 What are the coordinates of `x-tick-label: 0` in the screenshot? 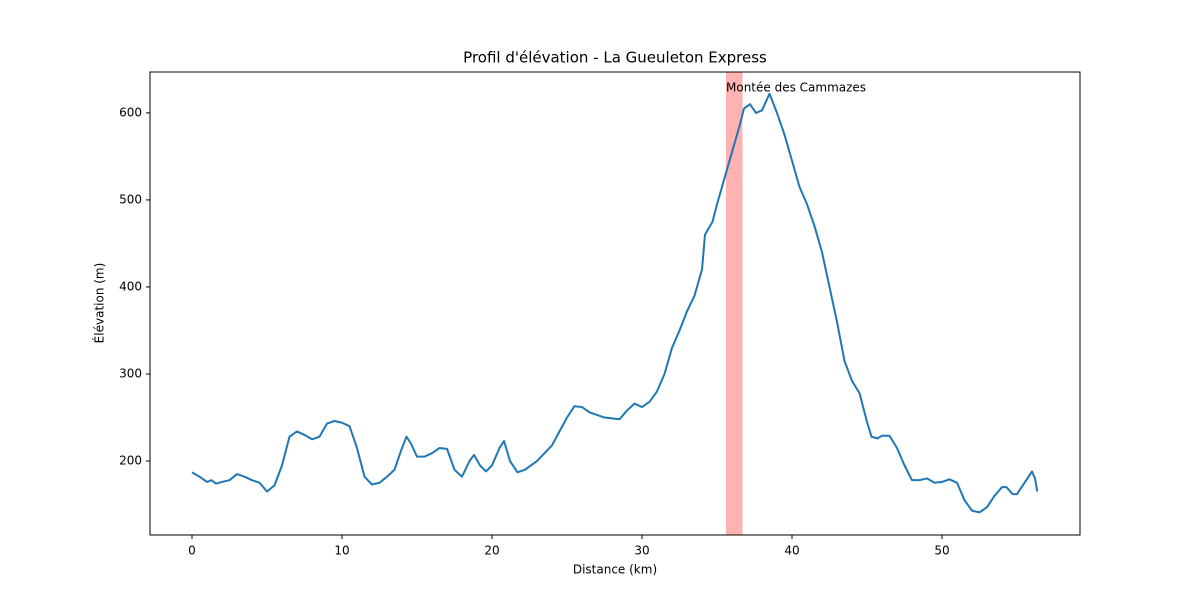 It's located at (192, 551).